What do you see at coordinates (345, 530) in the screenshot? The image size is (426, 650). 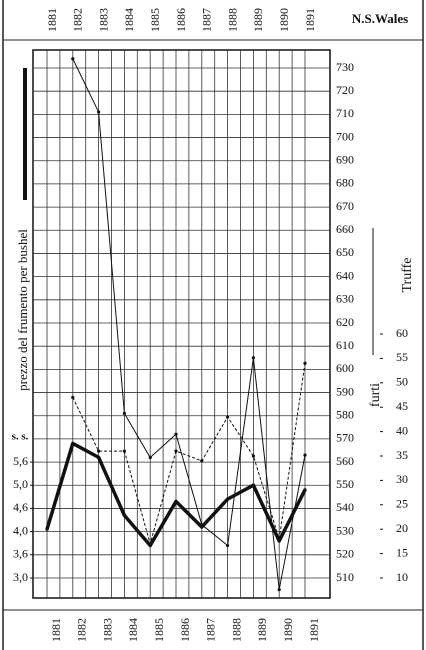 I see `y2-tick-label: 530` at bounding box center [345, 530].